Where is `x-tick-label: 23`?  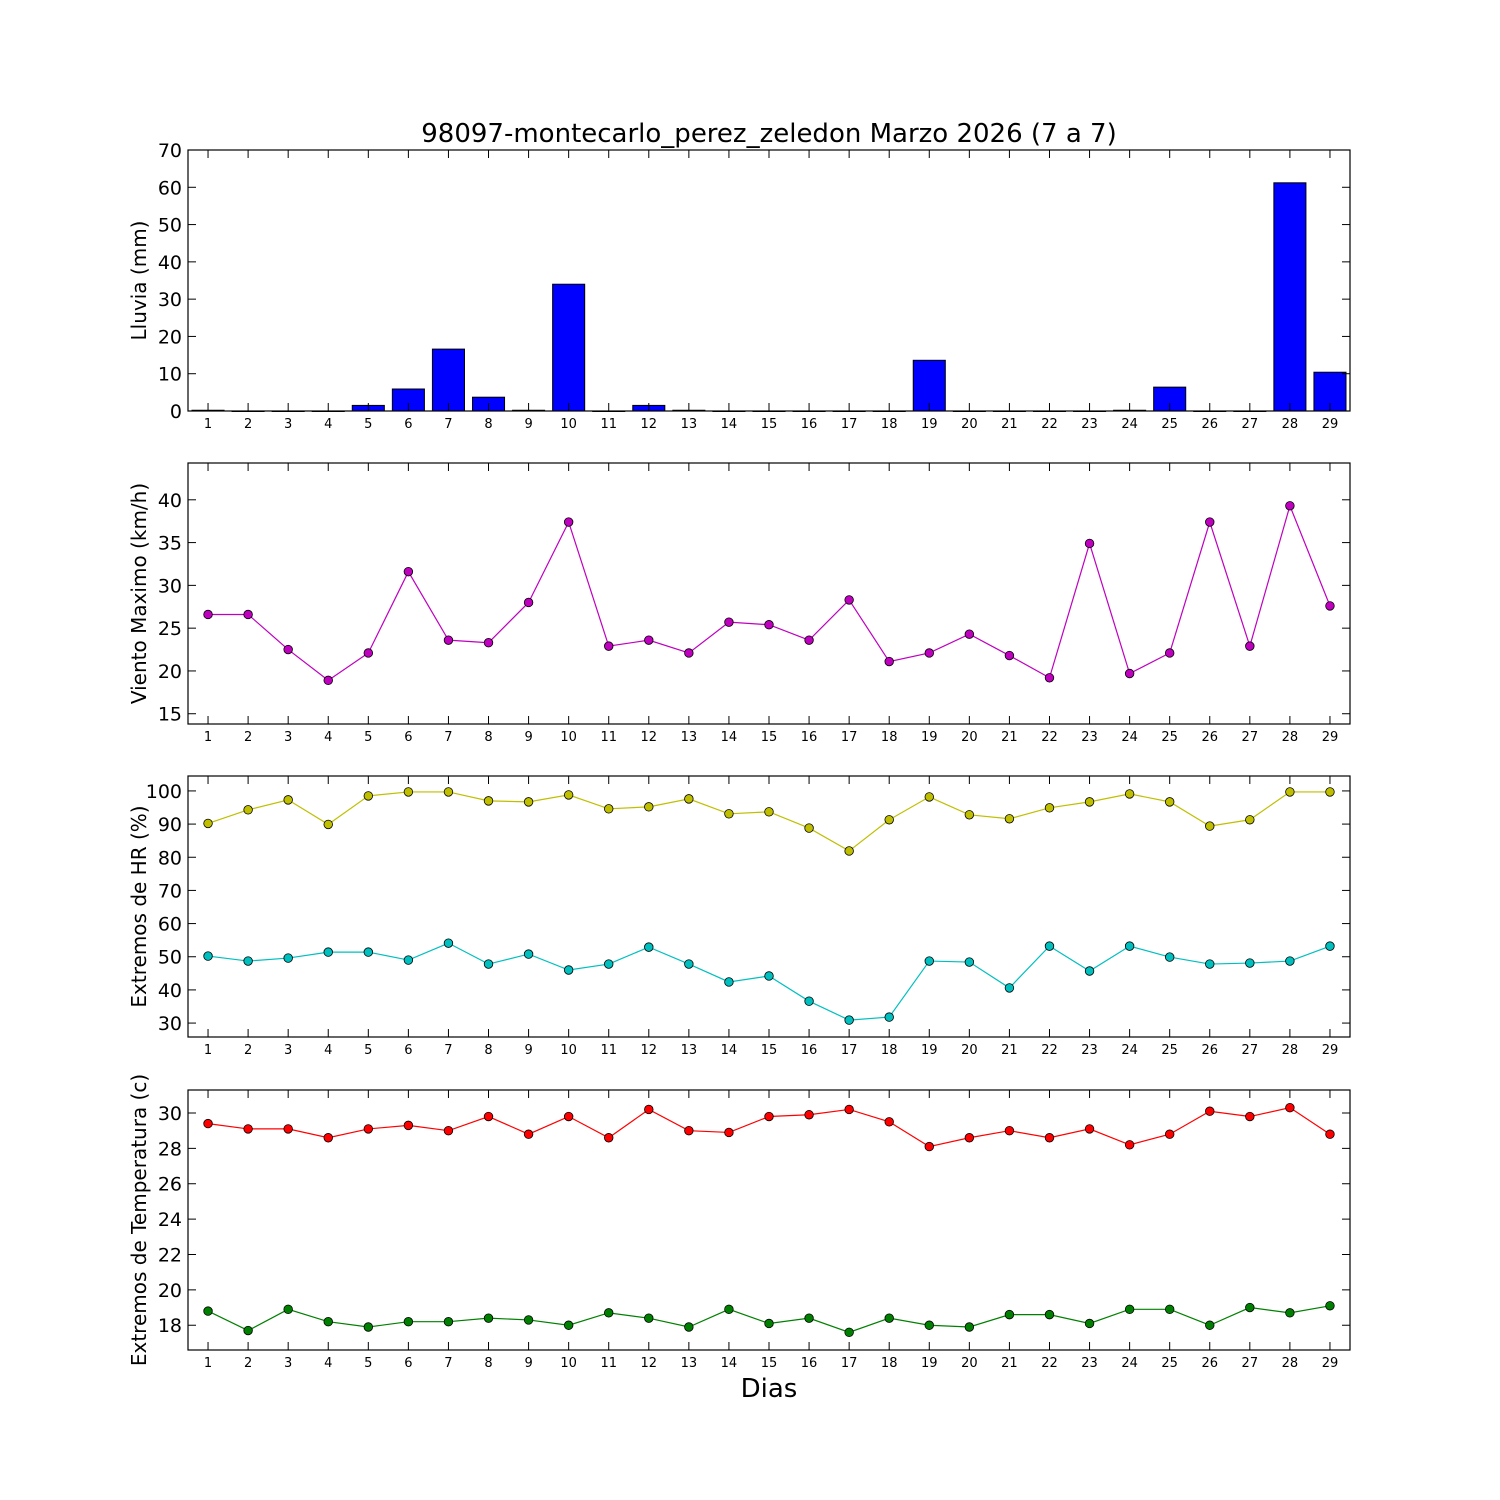
x-tick-label: 23 is located at coordinates (1089, 737).